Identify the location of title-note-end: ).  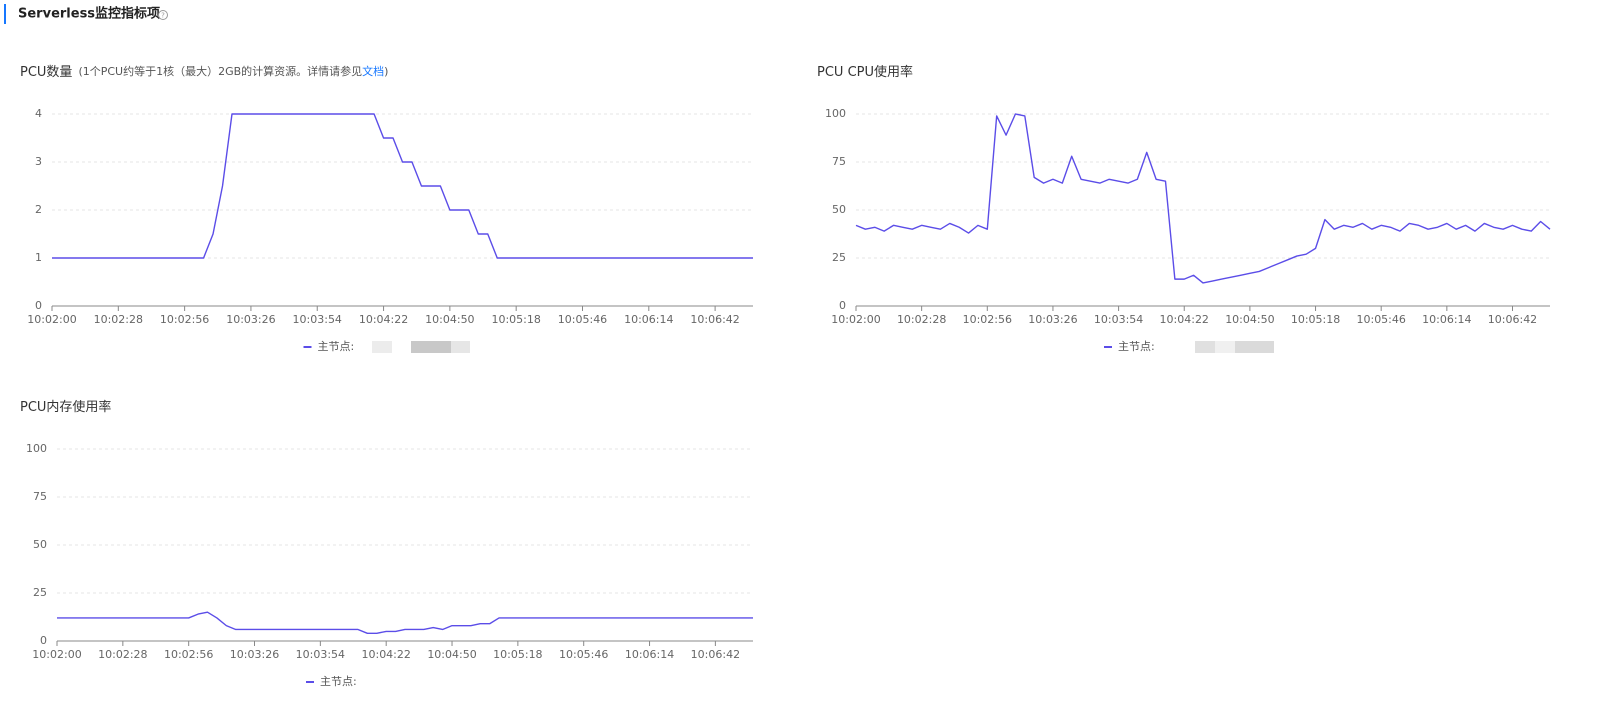
(386, 71).